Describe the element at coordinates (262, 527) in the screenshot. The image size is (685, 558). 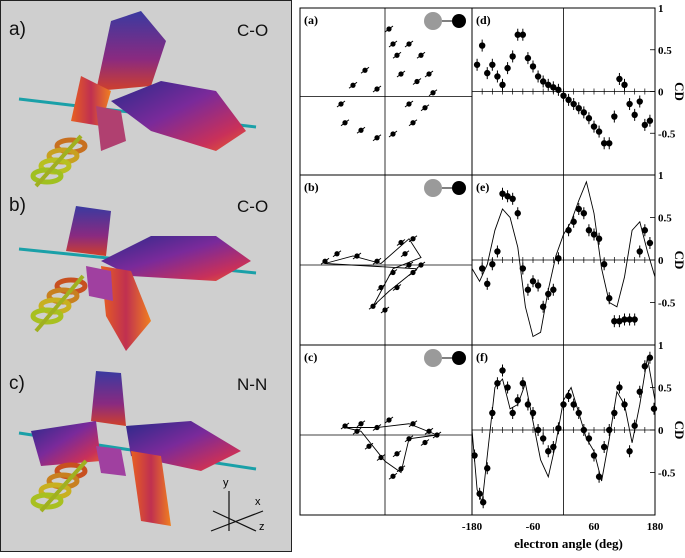
I see `axis-z-label: z` at that location.